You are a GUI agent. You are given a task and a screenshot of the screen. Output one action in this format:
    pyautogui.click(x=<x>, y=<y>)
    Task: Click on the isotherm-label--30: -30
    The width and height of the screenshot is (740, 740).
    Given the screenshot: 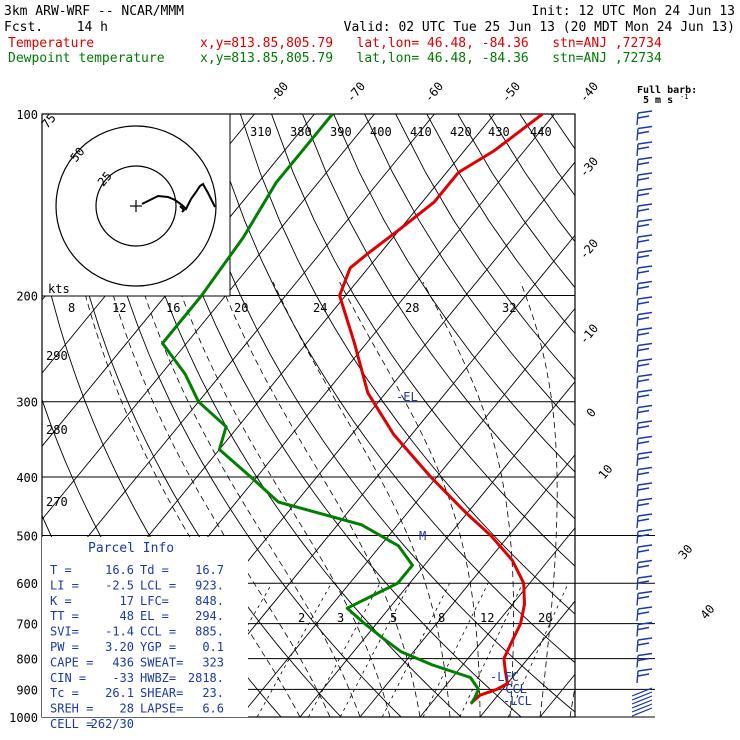 What is the action you would take?
    pyautogui.click(x=589, y=167)
    